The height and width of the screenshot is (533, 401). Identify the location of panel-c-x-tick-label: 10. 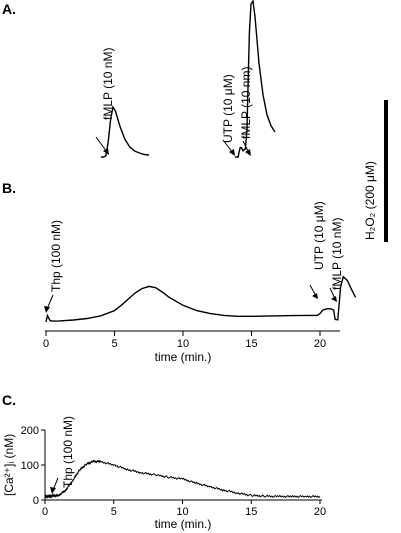
(182, 512).